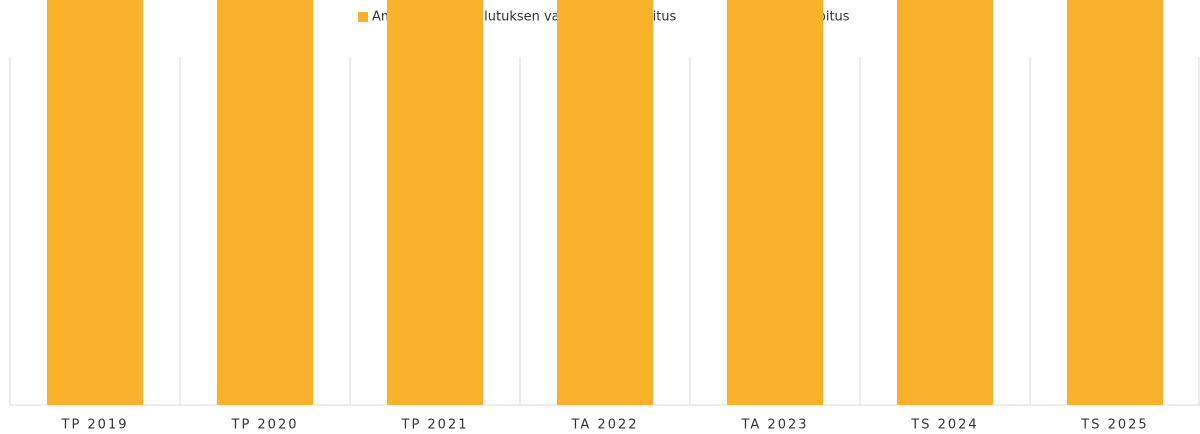  What do you see at coordinates (944, 425) in the screenshot?
I see `x-tick-label: TS 2024` at bounding box center [944, 425].